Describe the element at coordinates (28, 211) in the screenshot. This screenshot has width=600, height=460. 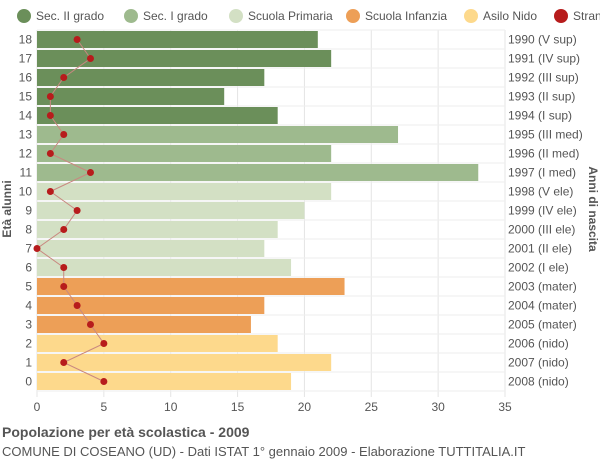
I see `age-tick-9: 9` at that location.